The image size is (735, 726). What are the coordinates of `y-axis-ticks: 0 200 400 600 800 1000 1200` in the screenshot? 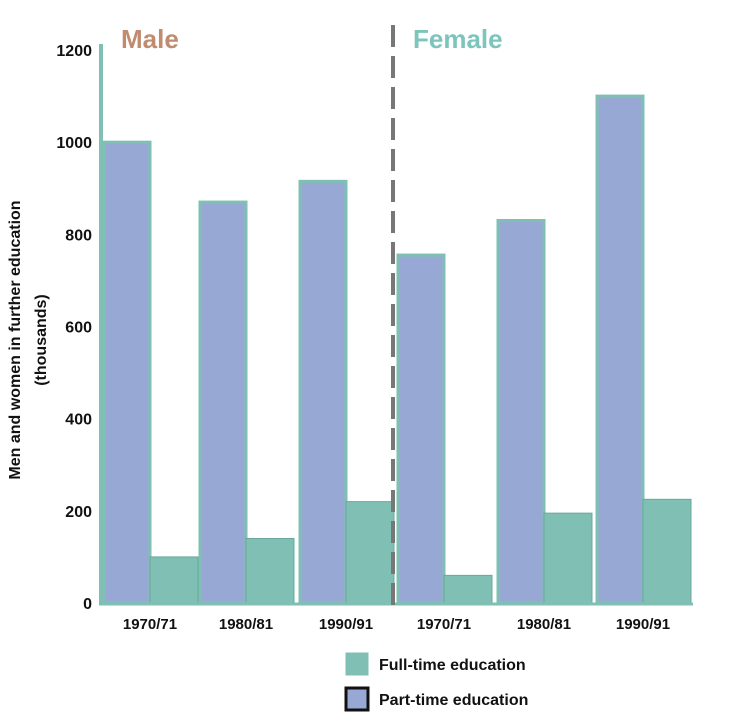 It's located at (74, 328).